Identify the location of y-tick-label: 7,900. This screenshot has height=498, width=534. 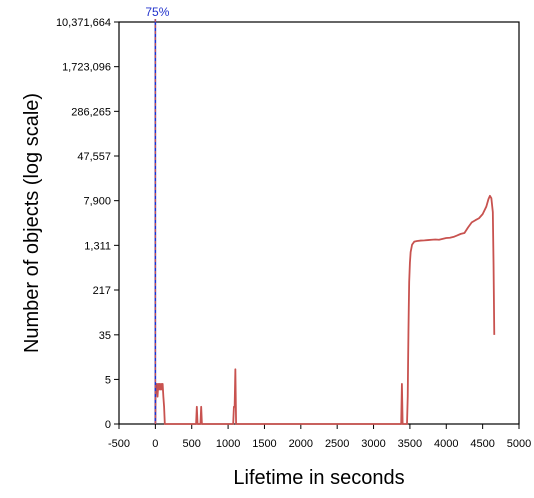
(97, 202).